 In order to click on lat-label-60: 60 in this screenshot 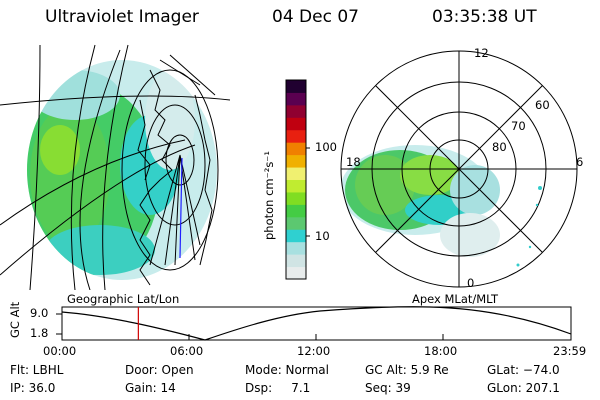, I will do `click(542, 105)`.